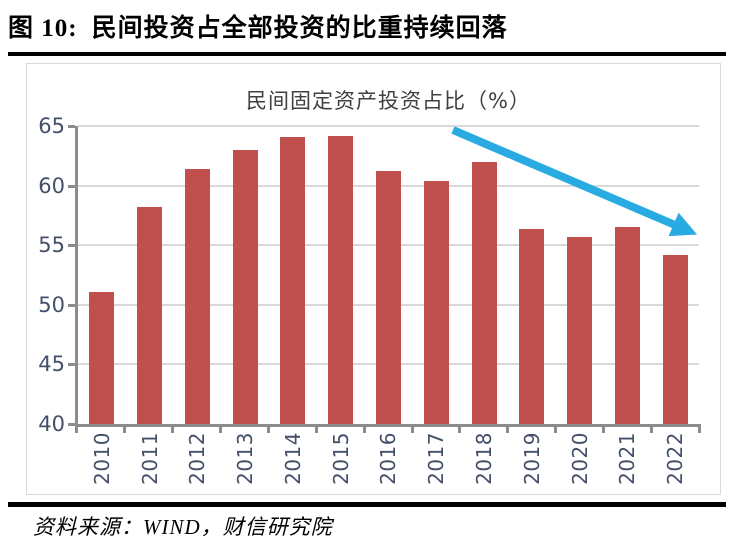  I want to click on y-axis-line, so click(76, 276).